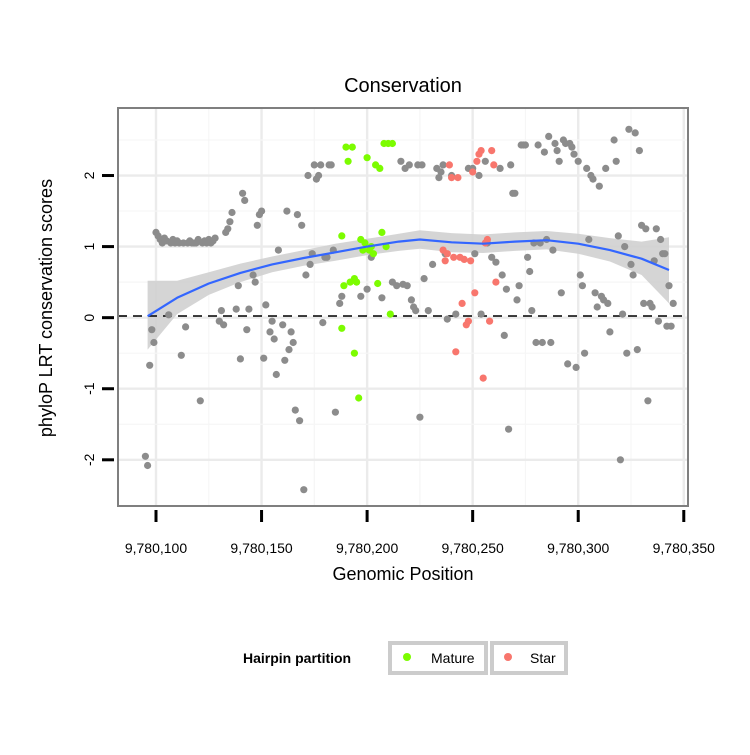  I want to click on y-tick-label: 0, so click(89, 318).